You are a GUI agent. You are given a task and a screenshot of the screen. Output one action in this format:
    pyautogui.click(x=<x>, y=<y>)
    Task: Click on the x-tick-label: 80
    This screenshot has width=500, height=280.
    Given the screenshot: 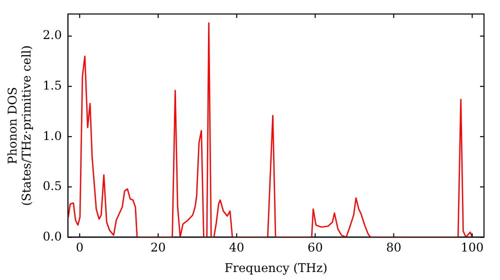 What is the action you would take?
    pyautogui.click(x=394, y=247)
    